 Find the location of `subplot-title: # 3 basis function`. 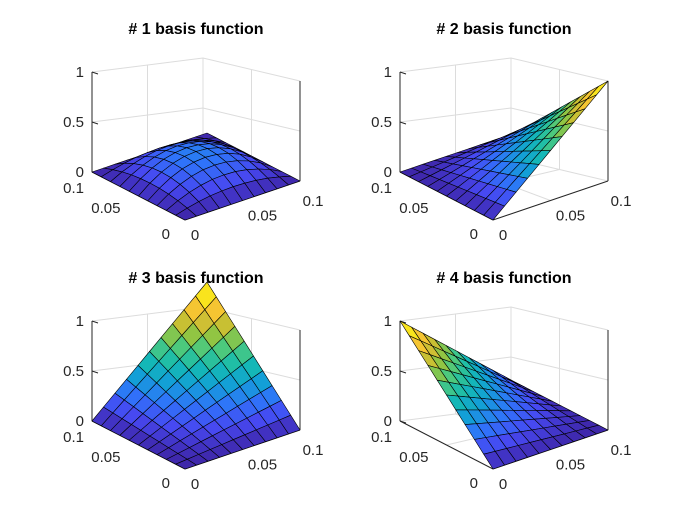

subplot-title: # 3 basis function is located at coordinates (195, 278).